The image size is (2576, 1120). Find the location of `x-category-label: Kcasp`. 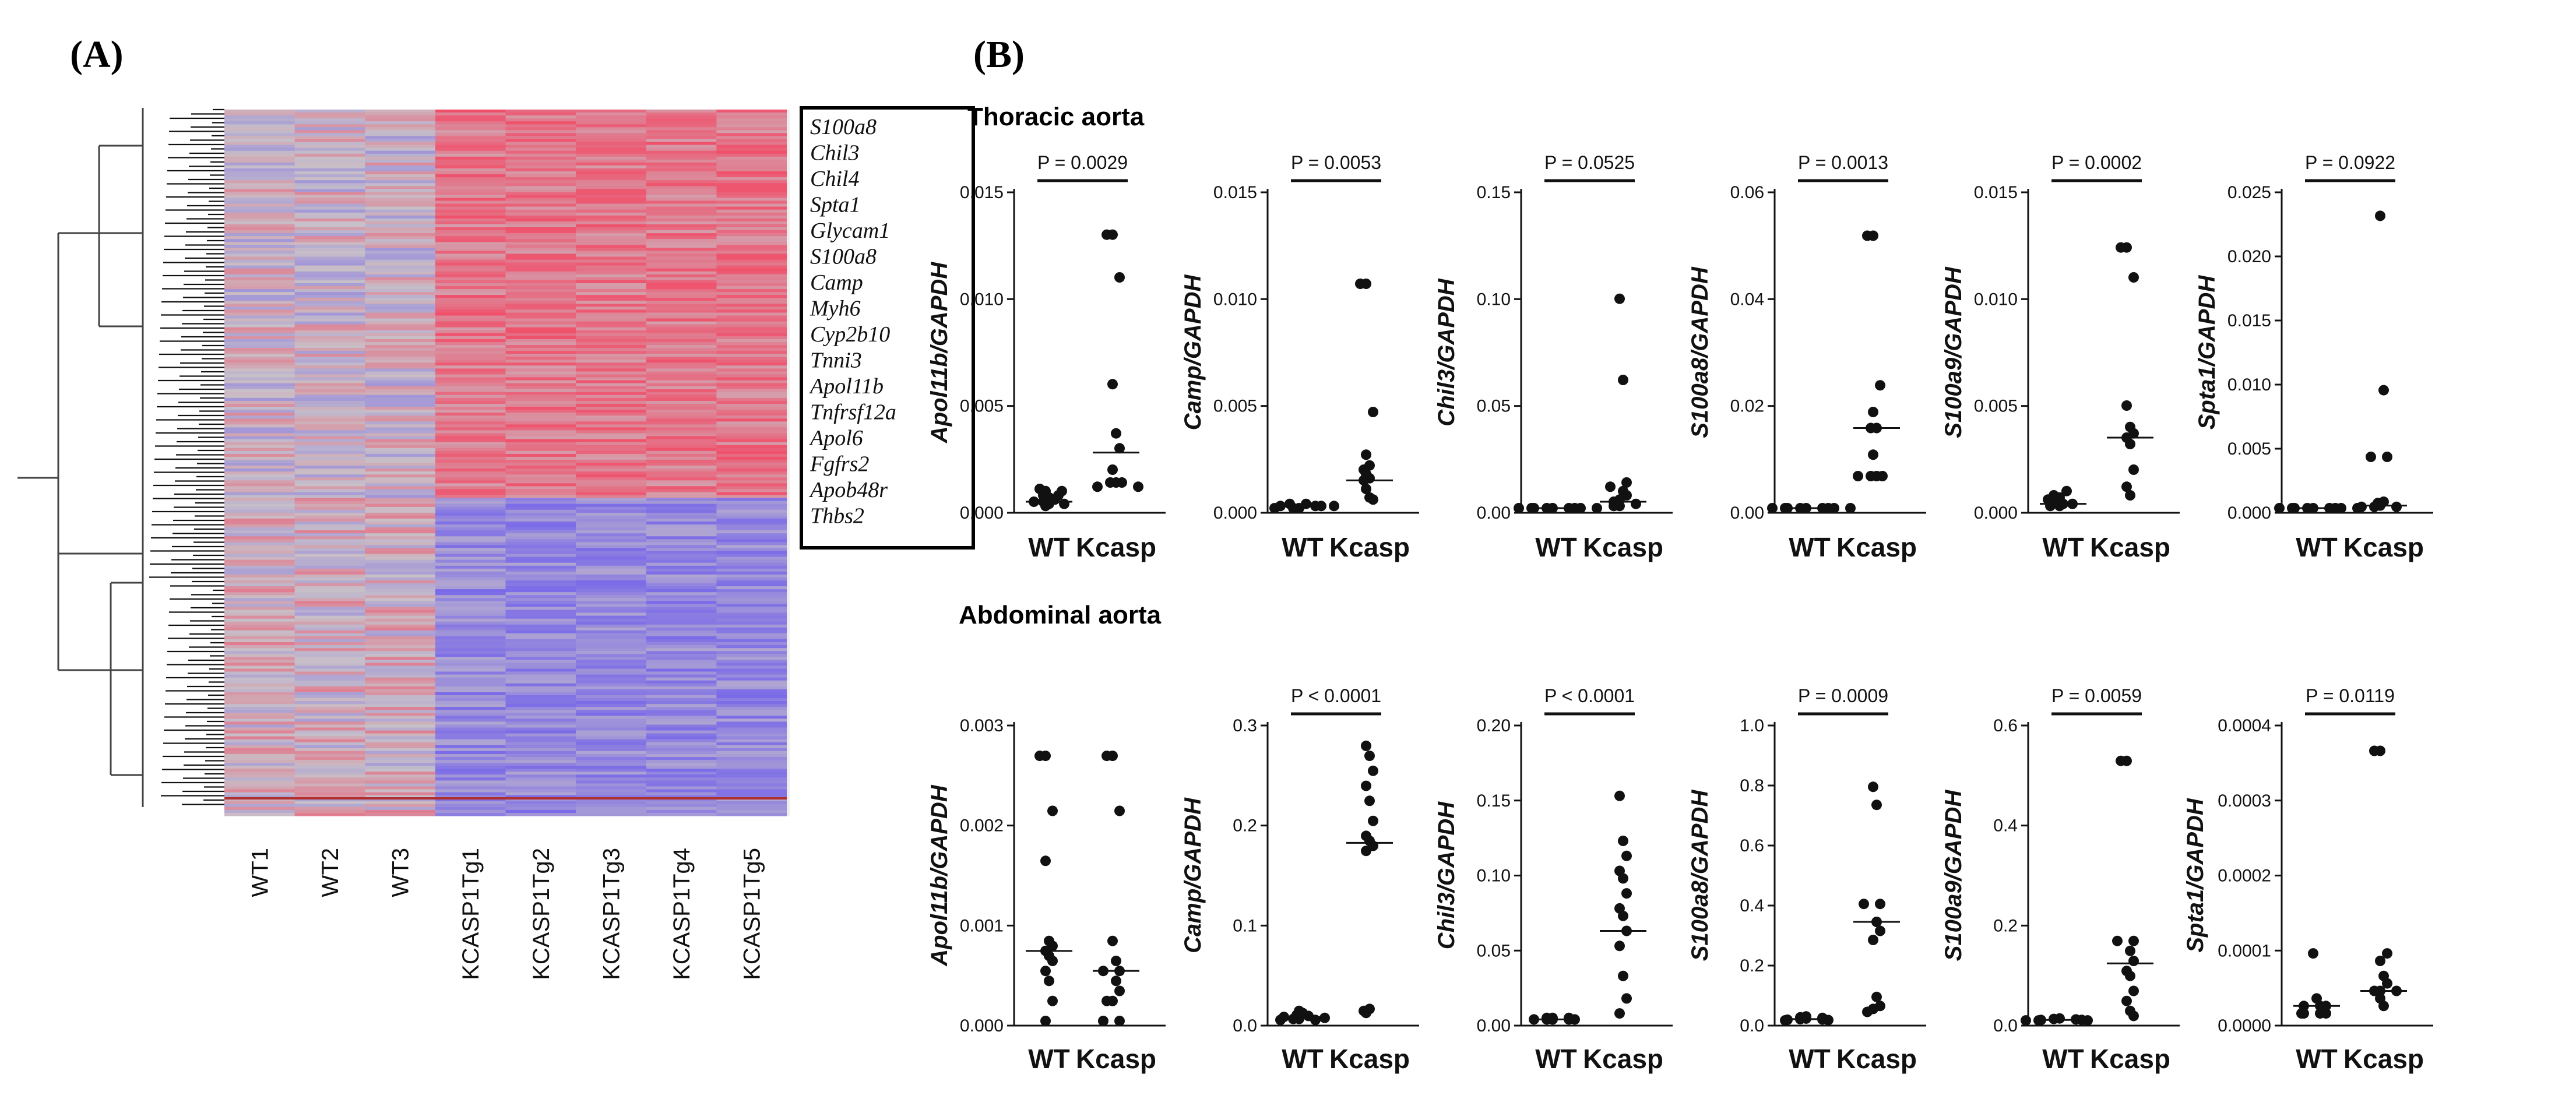

x-category-label: Kcasp is located at coordinates (1623, 1059).